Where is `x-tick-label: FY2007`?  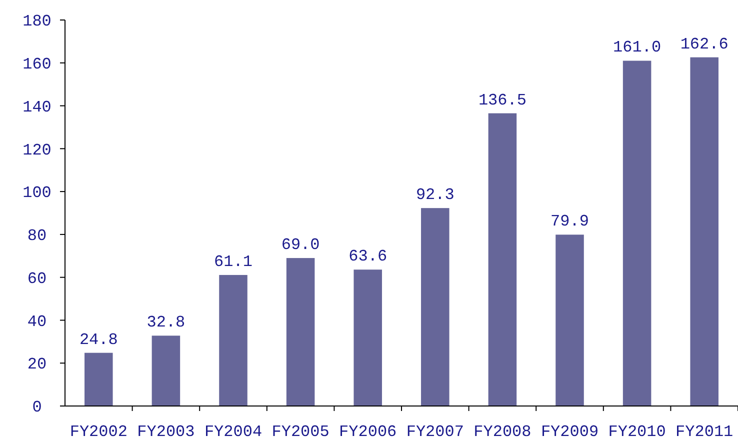 x-tick-label: FY2007 is located at coordinates (435, 432).